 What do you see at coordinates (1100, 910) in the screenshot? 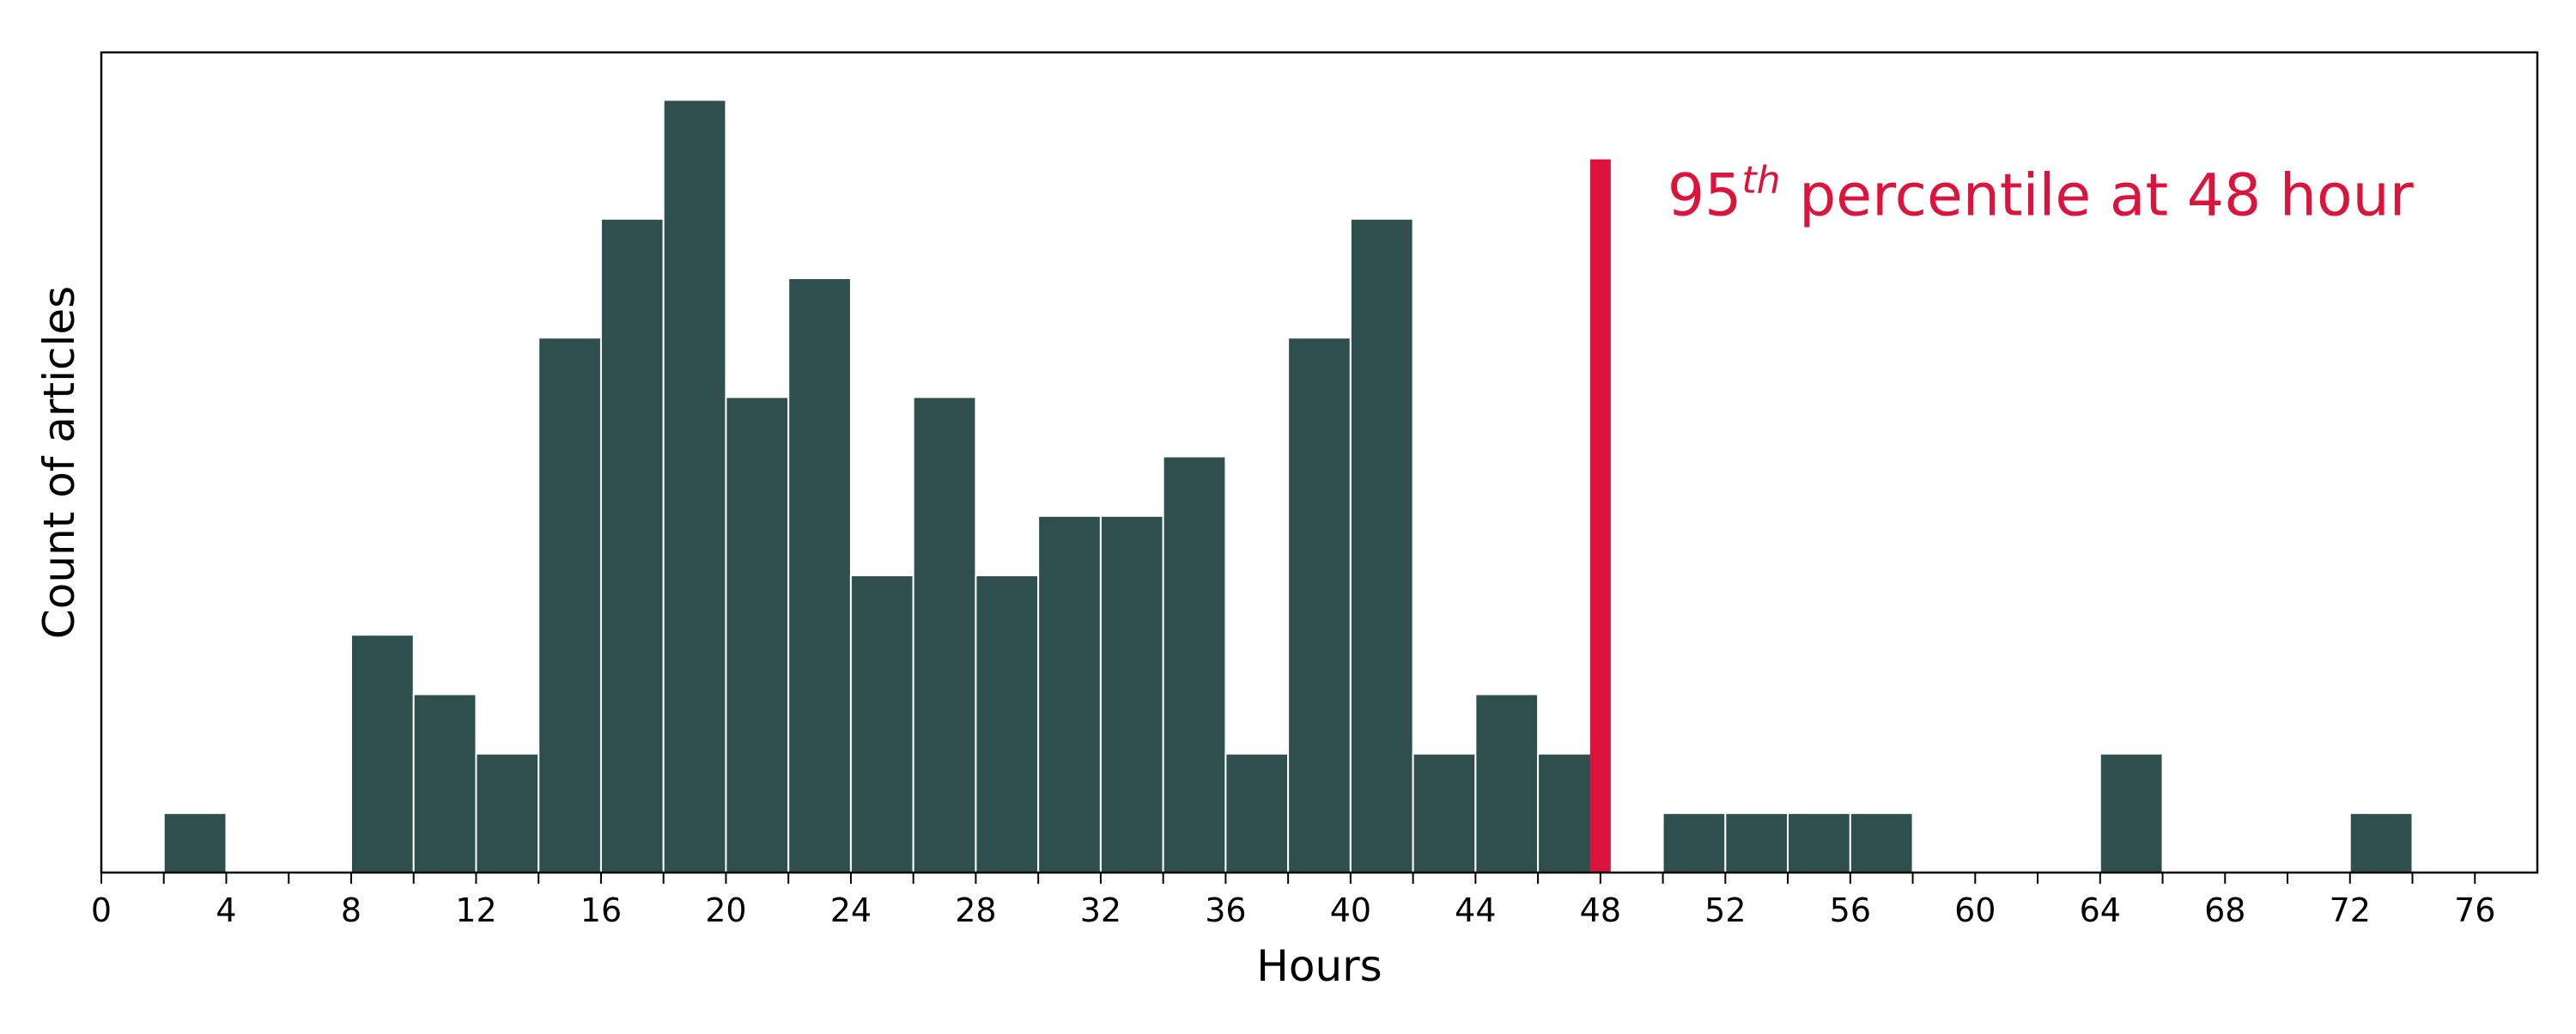
I see `x-tick-label-16: 32` at bounding box center [1100, 910].